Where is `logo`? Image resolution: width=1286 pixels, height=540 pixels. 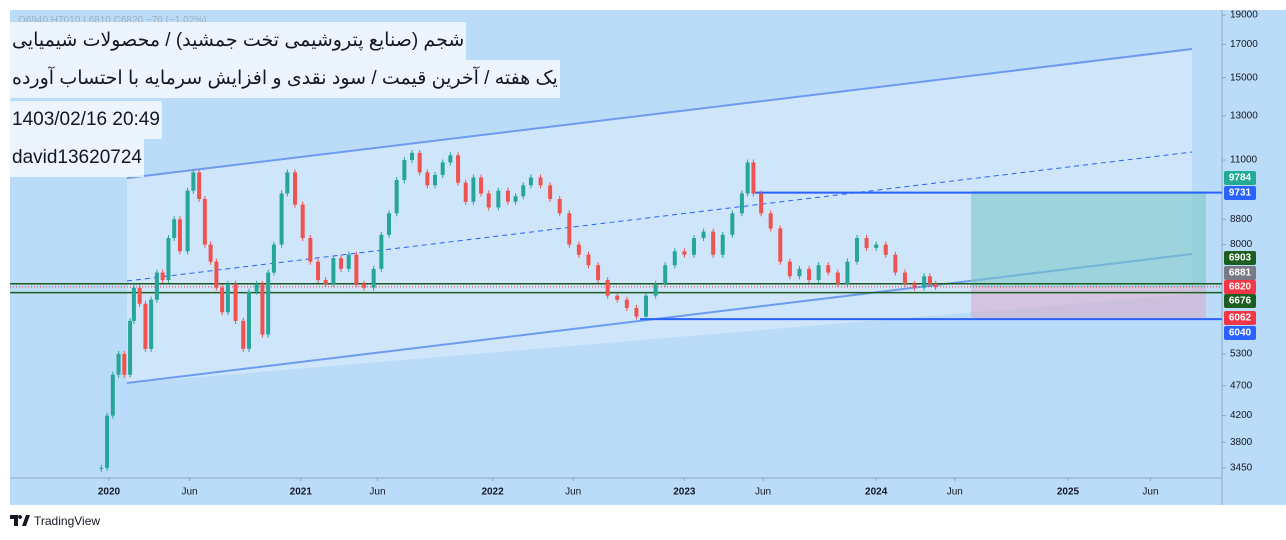
logo is located at coordinates (20, 520).